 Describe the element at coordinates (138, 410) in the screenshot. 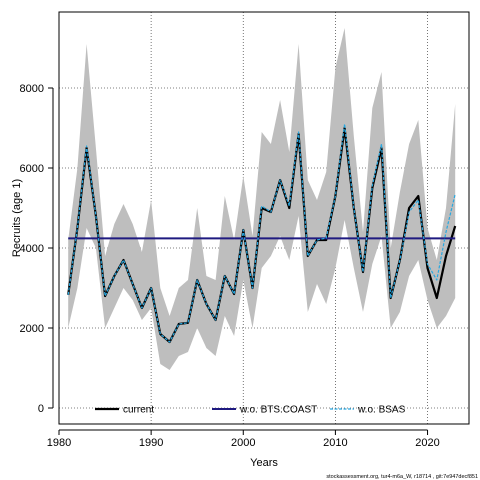

I see `legend-label-0: current` at that location.